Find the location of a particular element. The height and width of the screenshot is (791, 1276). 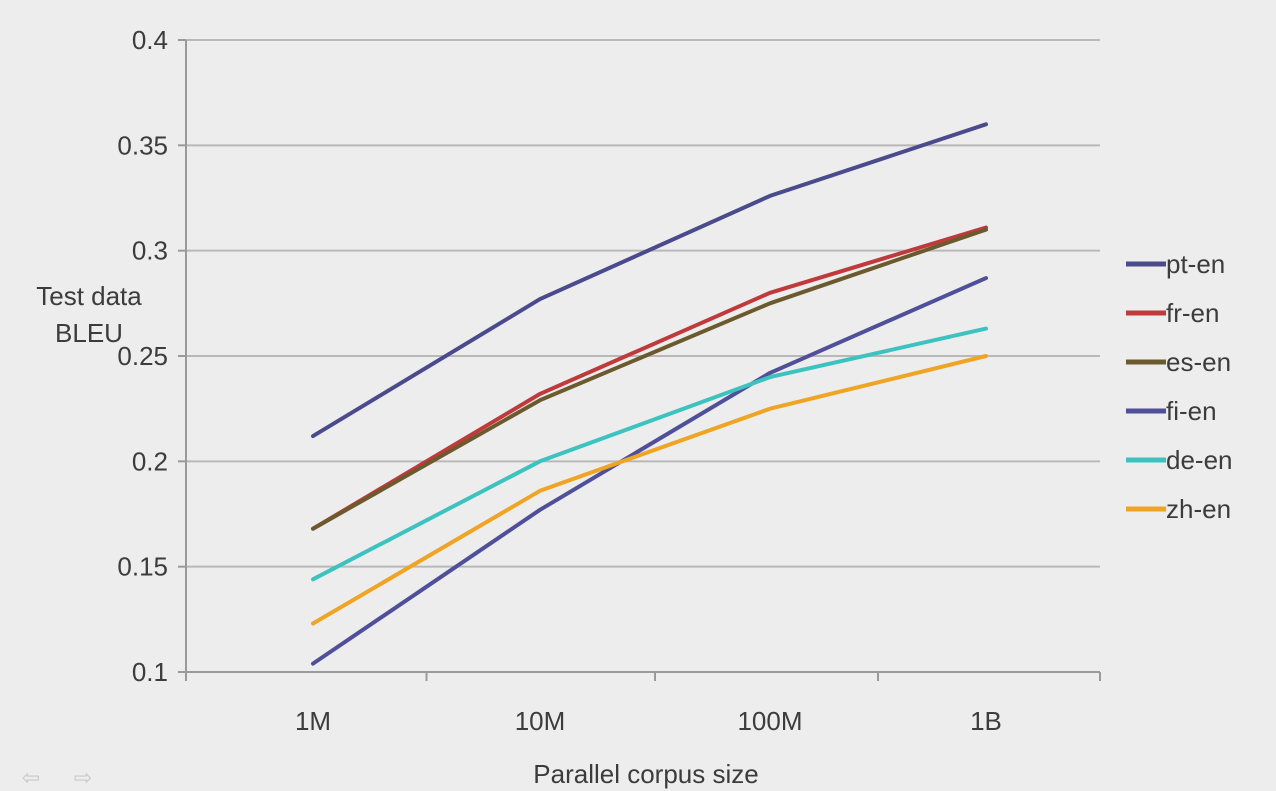

legend-label: es-en is located at coordinates (1198, 362).